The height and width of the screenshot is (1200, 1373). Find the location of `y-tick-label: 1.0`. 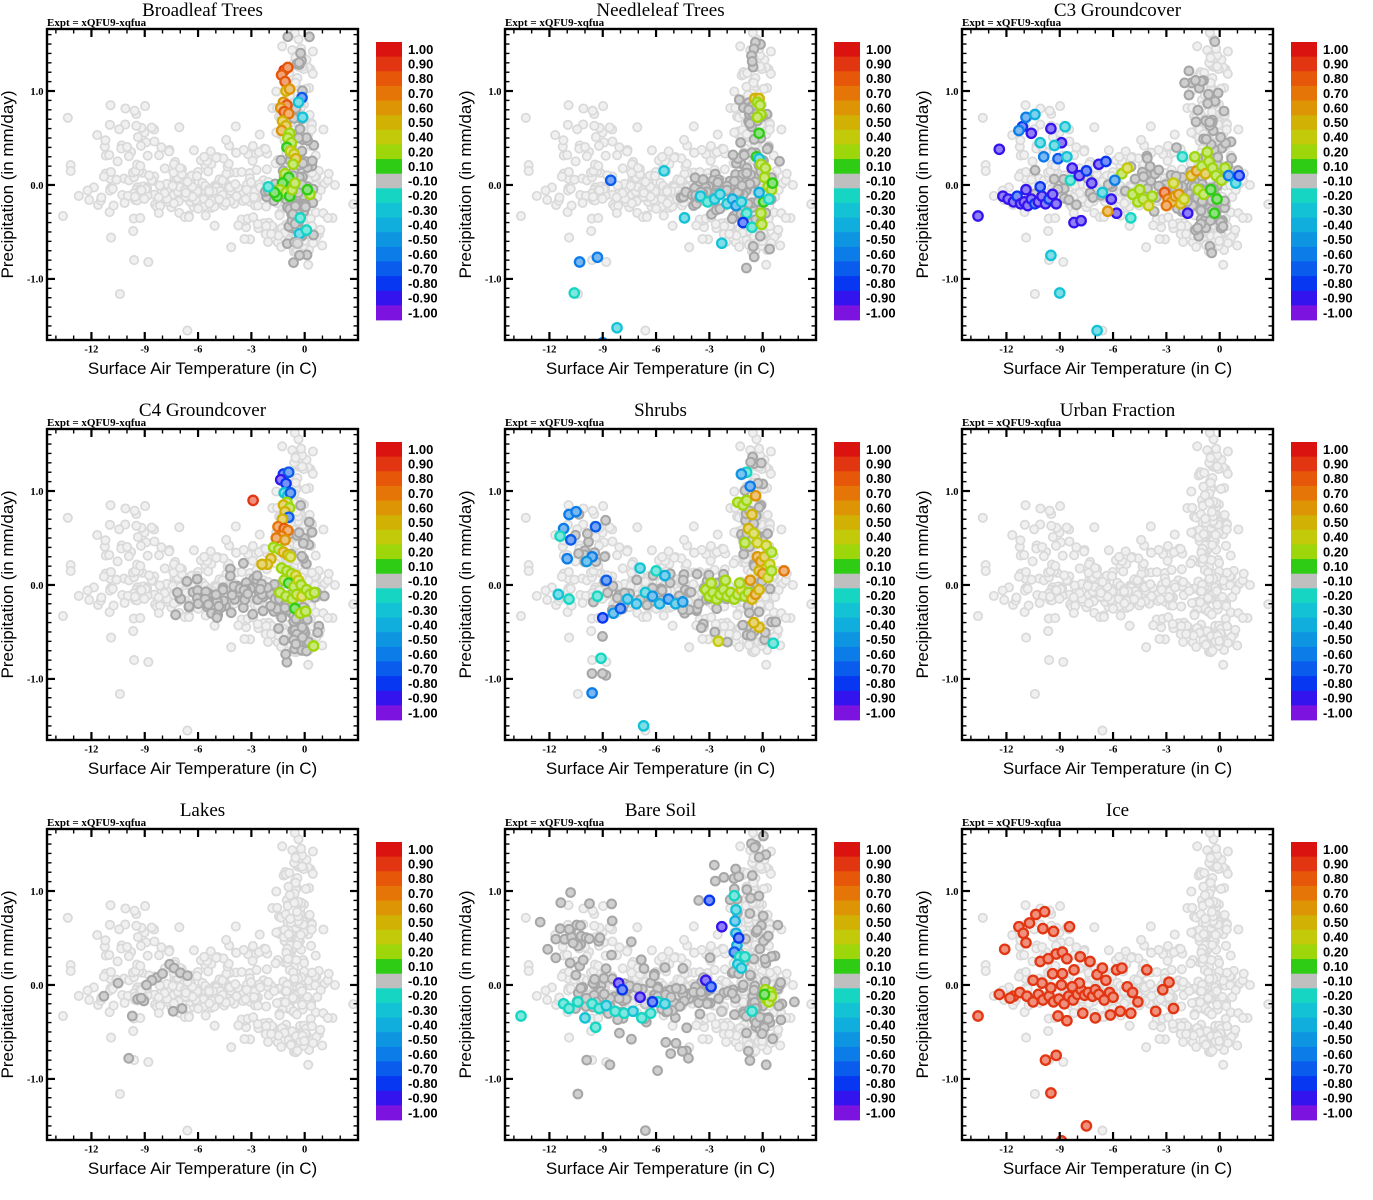

y-tick-label: 1.0 is located at coordinates (36, 92).